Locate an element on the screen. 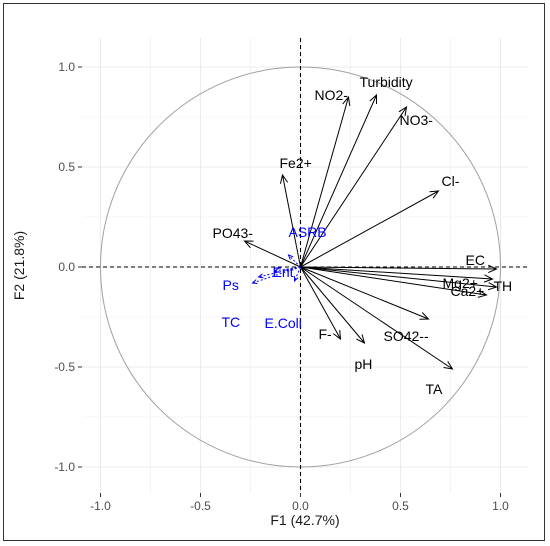  arrow-Cl- is located at coordinates (369, 229).